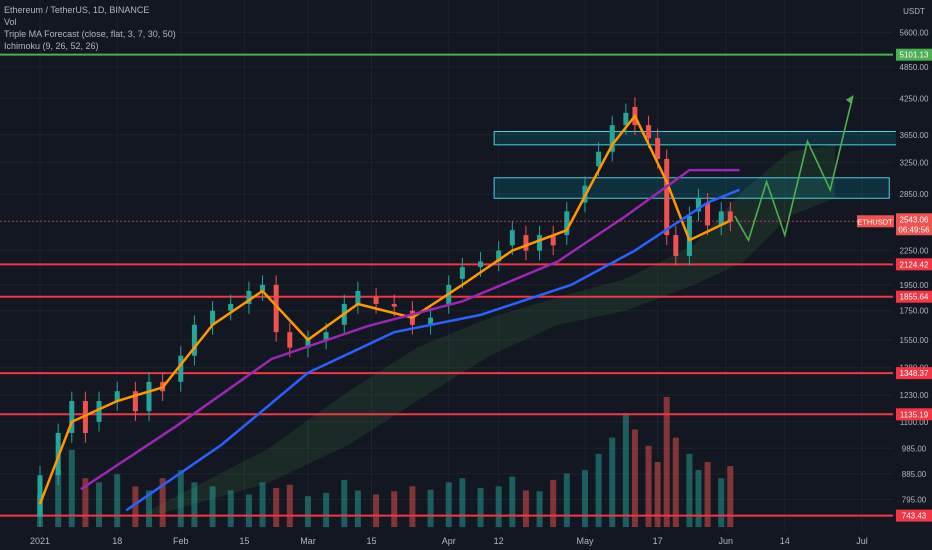  Describe the element at coordinates (658, 541) in the screenshot. I see `time-tick-label: 17` at that location.